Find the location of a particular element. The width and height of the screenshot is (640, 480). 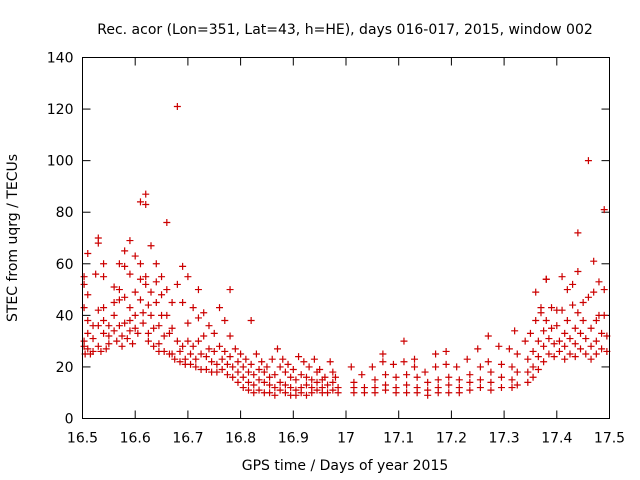

y-tick-label: 0 is located at coordinates (69, 420).